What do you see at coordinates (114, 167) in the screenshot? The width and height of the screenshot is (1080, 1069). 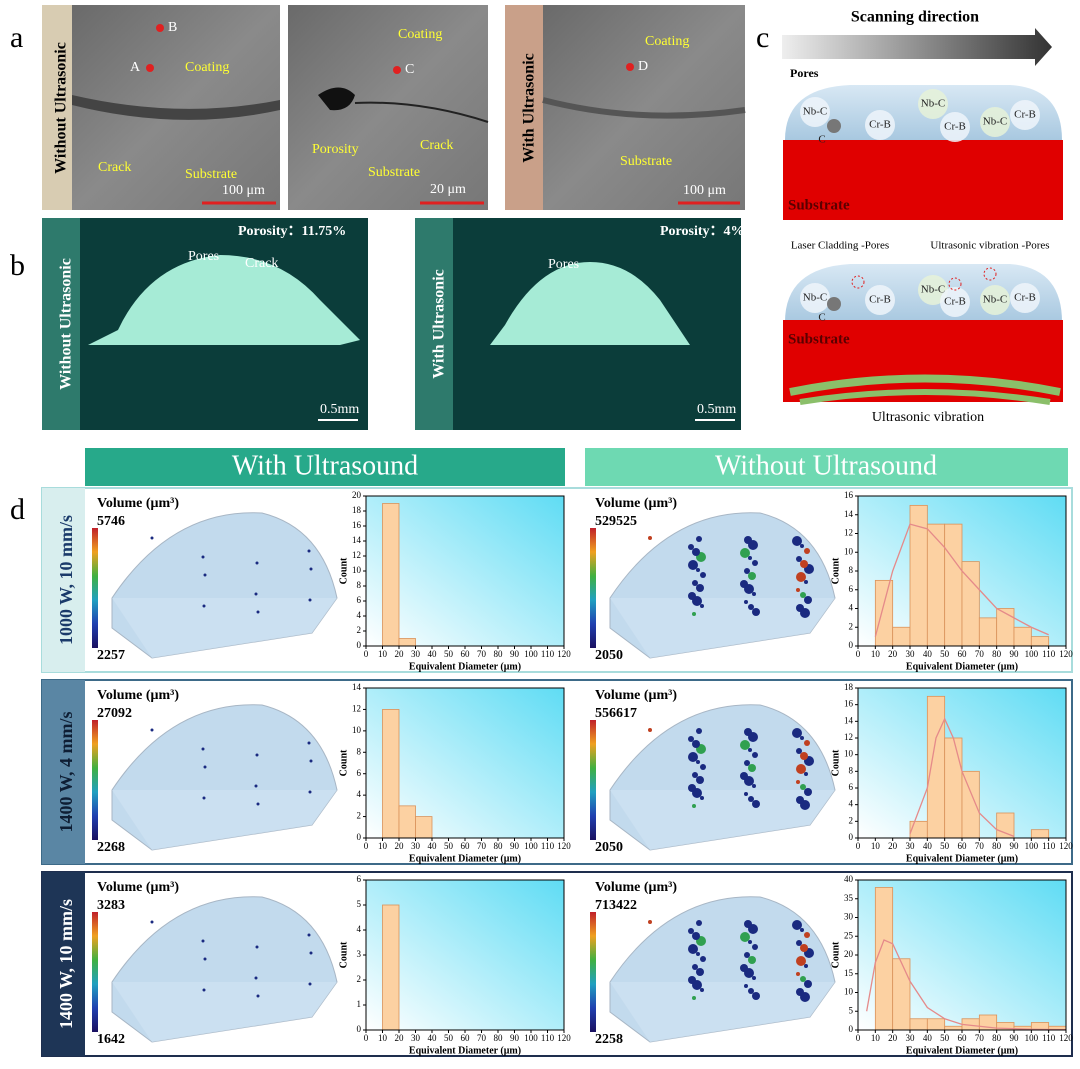 I see `annotation: Crack` at bounding box center [114, 167].